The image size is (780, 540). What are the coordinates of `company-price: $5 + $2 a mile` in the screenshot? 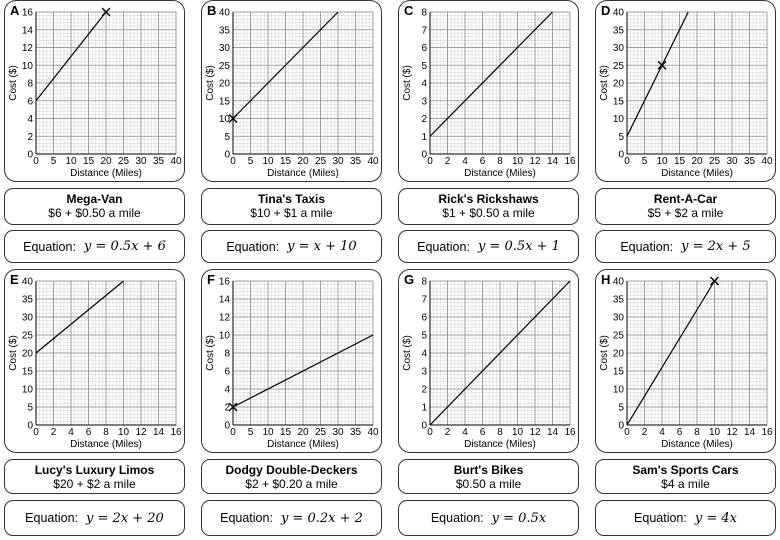 It's located at (685, 213).